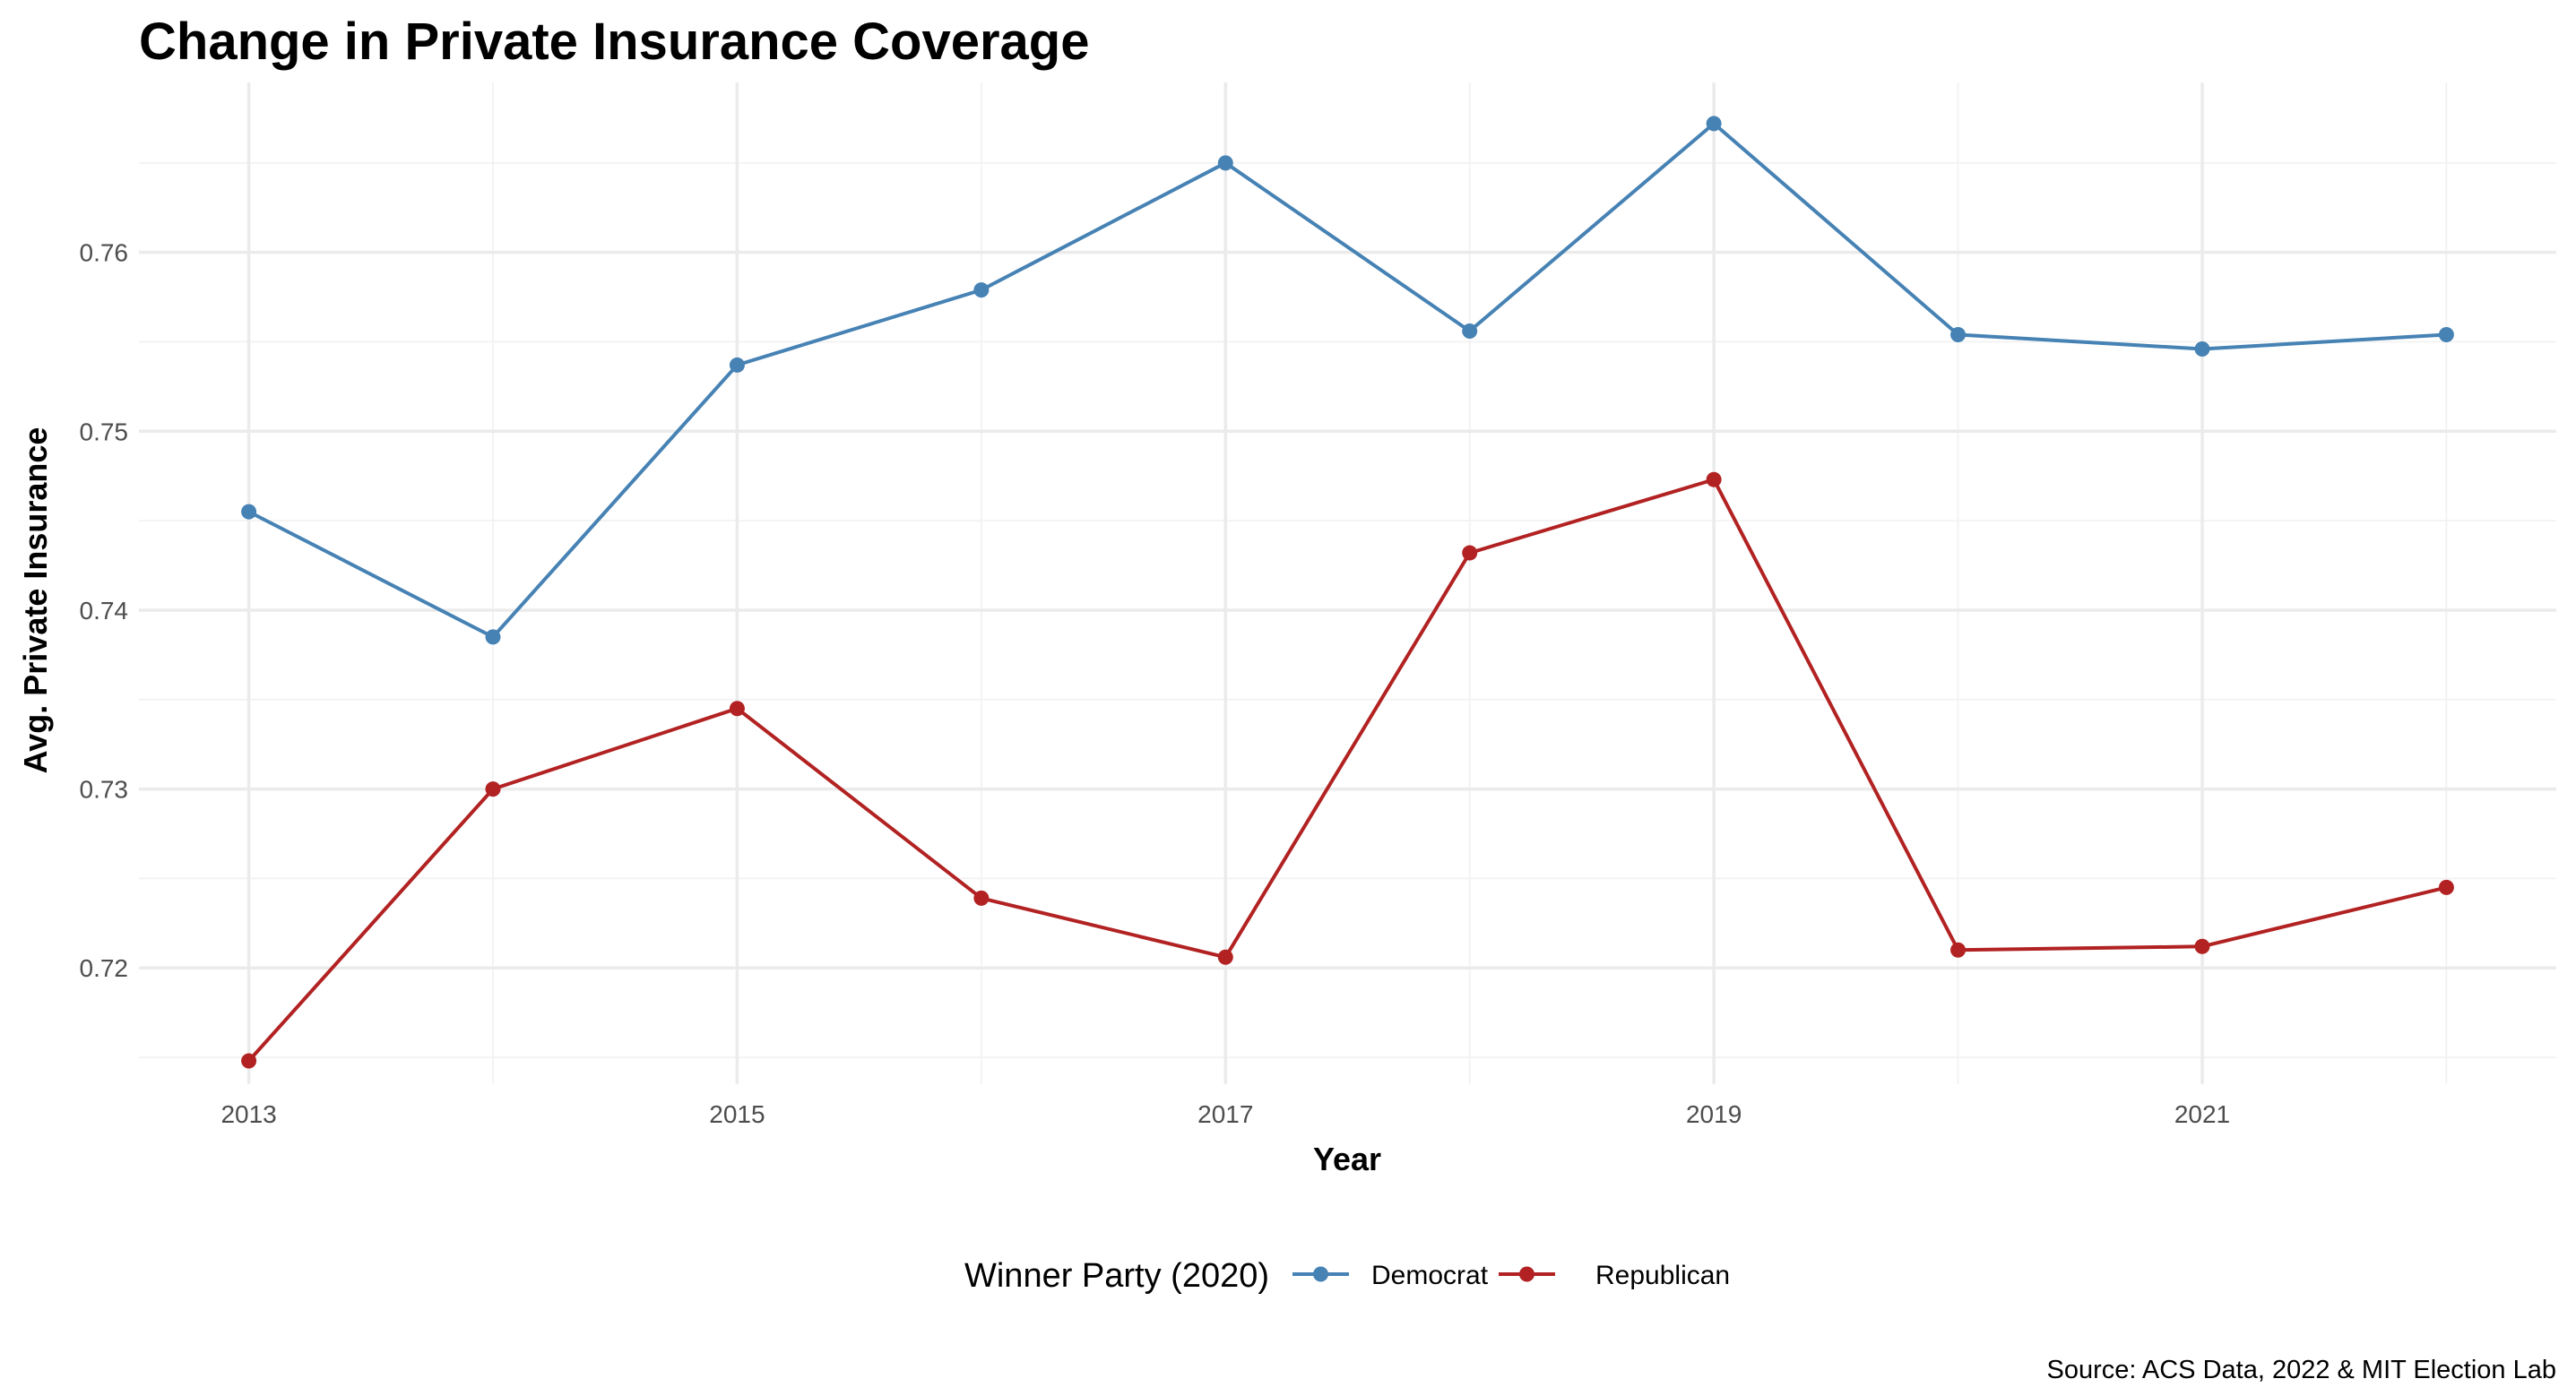 Image resolution: width=2576 pixels, height=1396 pixels. I want to click on x-axis-ticks: 2013 2015 2017 2019 2021, so click(1225, 1114).